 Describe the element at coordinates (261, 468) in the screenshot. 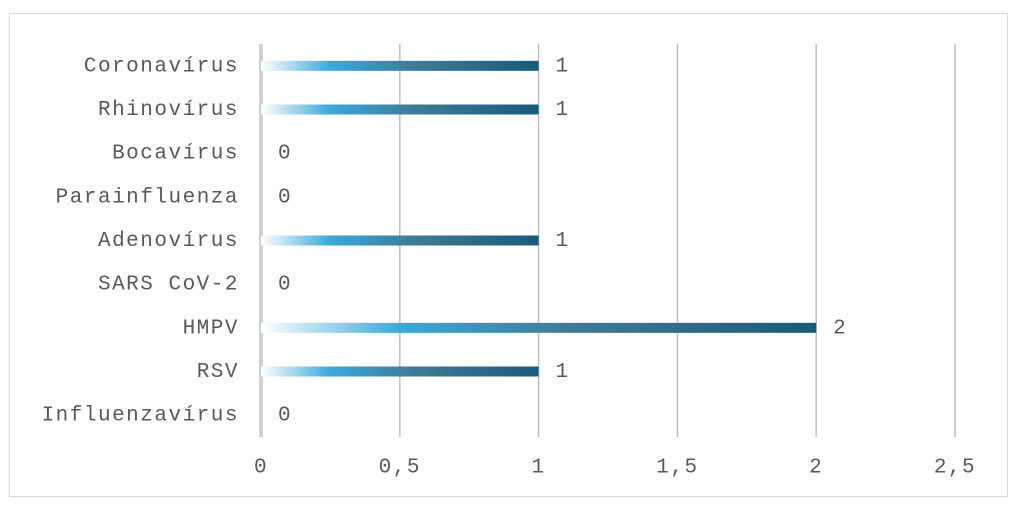

I see `x-tick-label: 0` at that location.